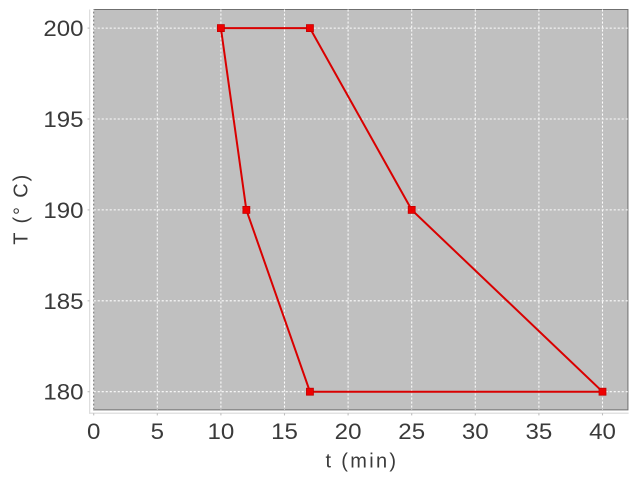 The height and width of the screenshot is (480, 640). I want to click on svg-text: 0, so click(93, 431).